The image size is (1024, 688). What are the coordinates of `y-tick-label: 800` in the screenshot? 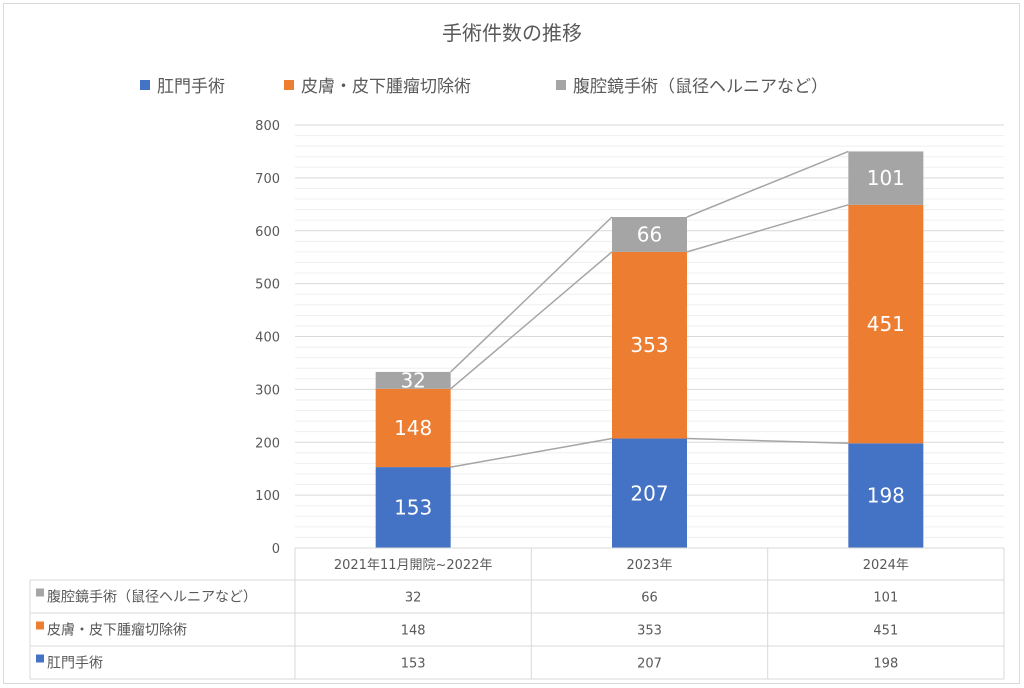 It's located at (267, 126).